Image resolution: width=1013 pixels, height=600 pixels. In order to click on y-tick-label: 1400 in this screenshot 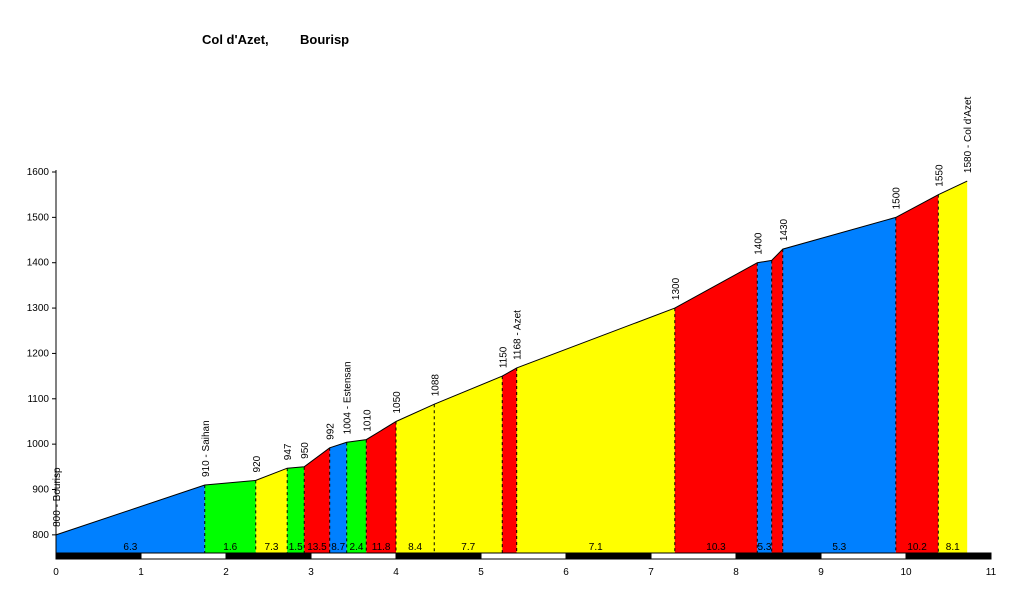, I will do `click(38, 263)`.